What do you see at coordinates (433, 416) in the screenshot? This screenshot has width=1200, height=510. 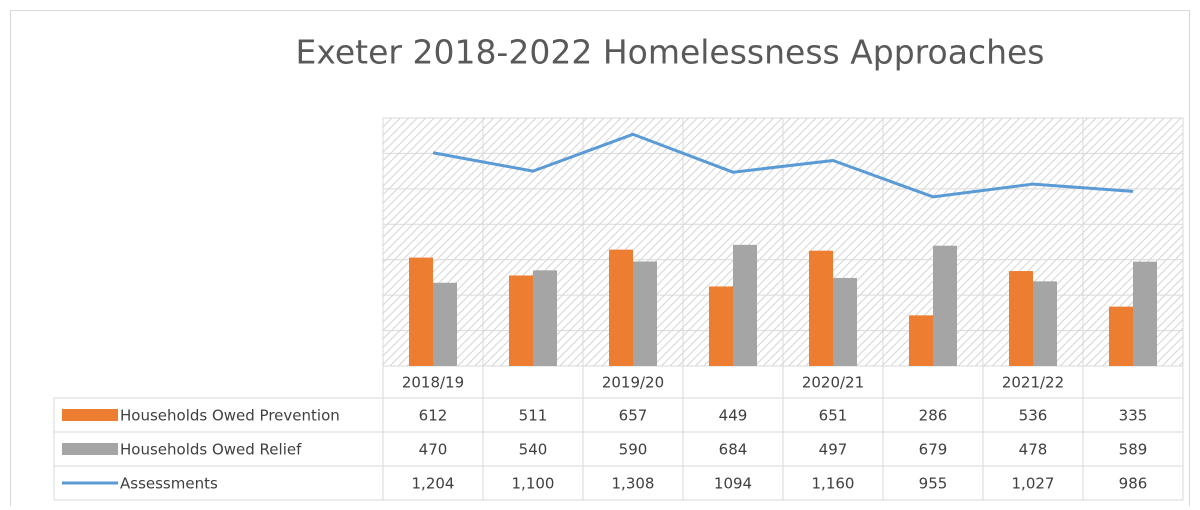 I see `data-label: 612` at bounding box center [433, 416].